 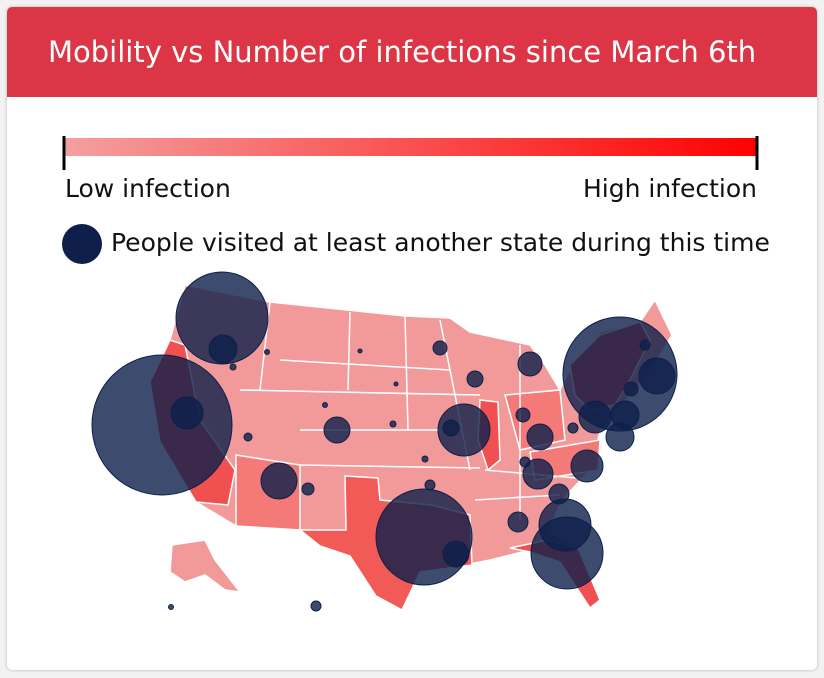 I want to click on legend-circle, so click(x=82, y=244).